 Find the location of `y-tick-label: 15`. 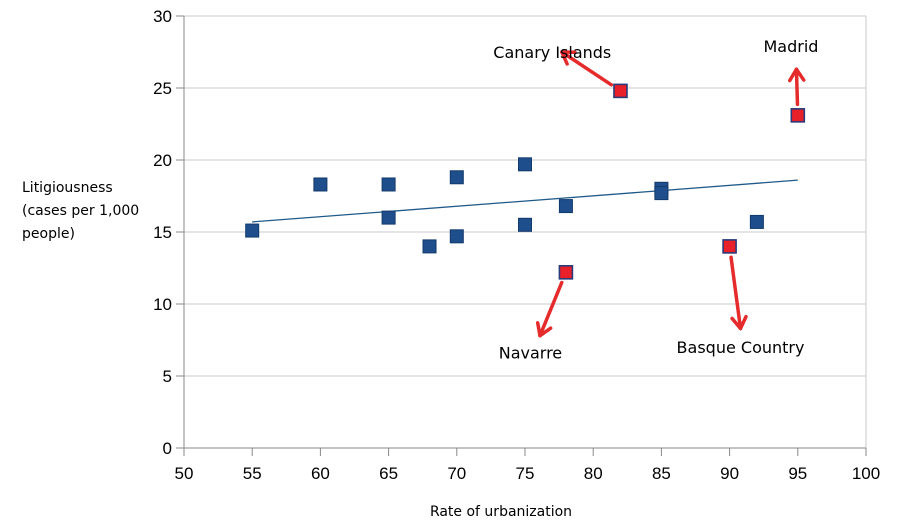

y-tick-label: 15 is located at coordinates (162, 232).